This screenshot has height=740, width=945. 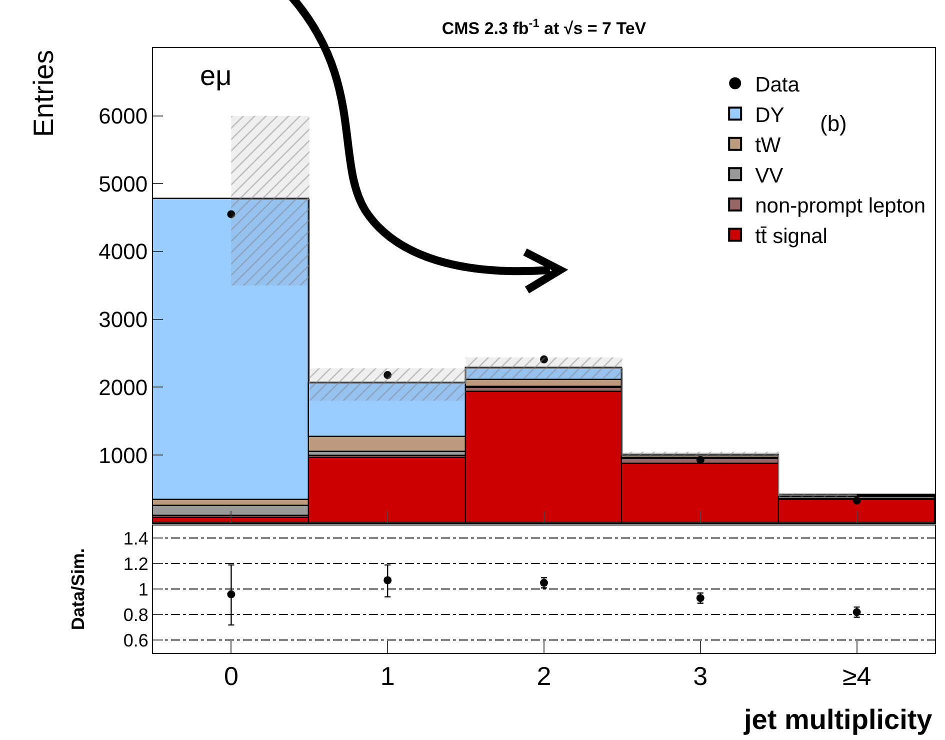 I want to click on x-tick-label: ≥4, so click(x=857, y=676).